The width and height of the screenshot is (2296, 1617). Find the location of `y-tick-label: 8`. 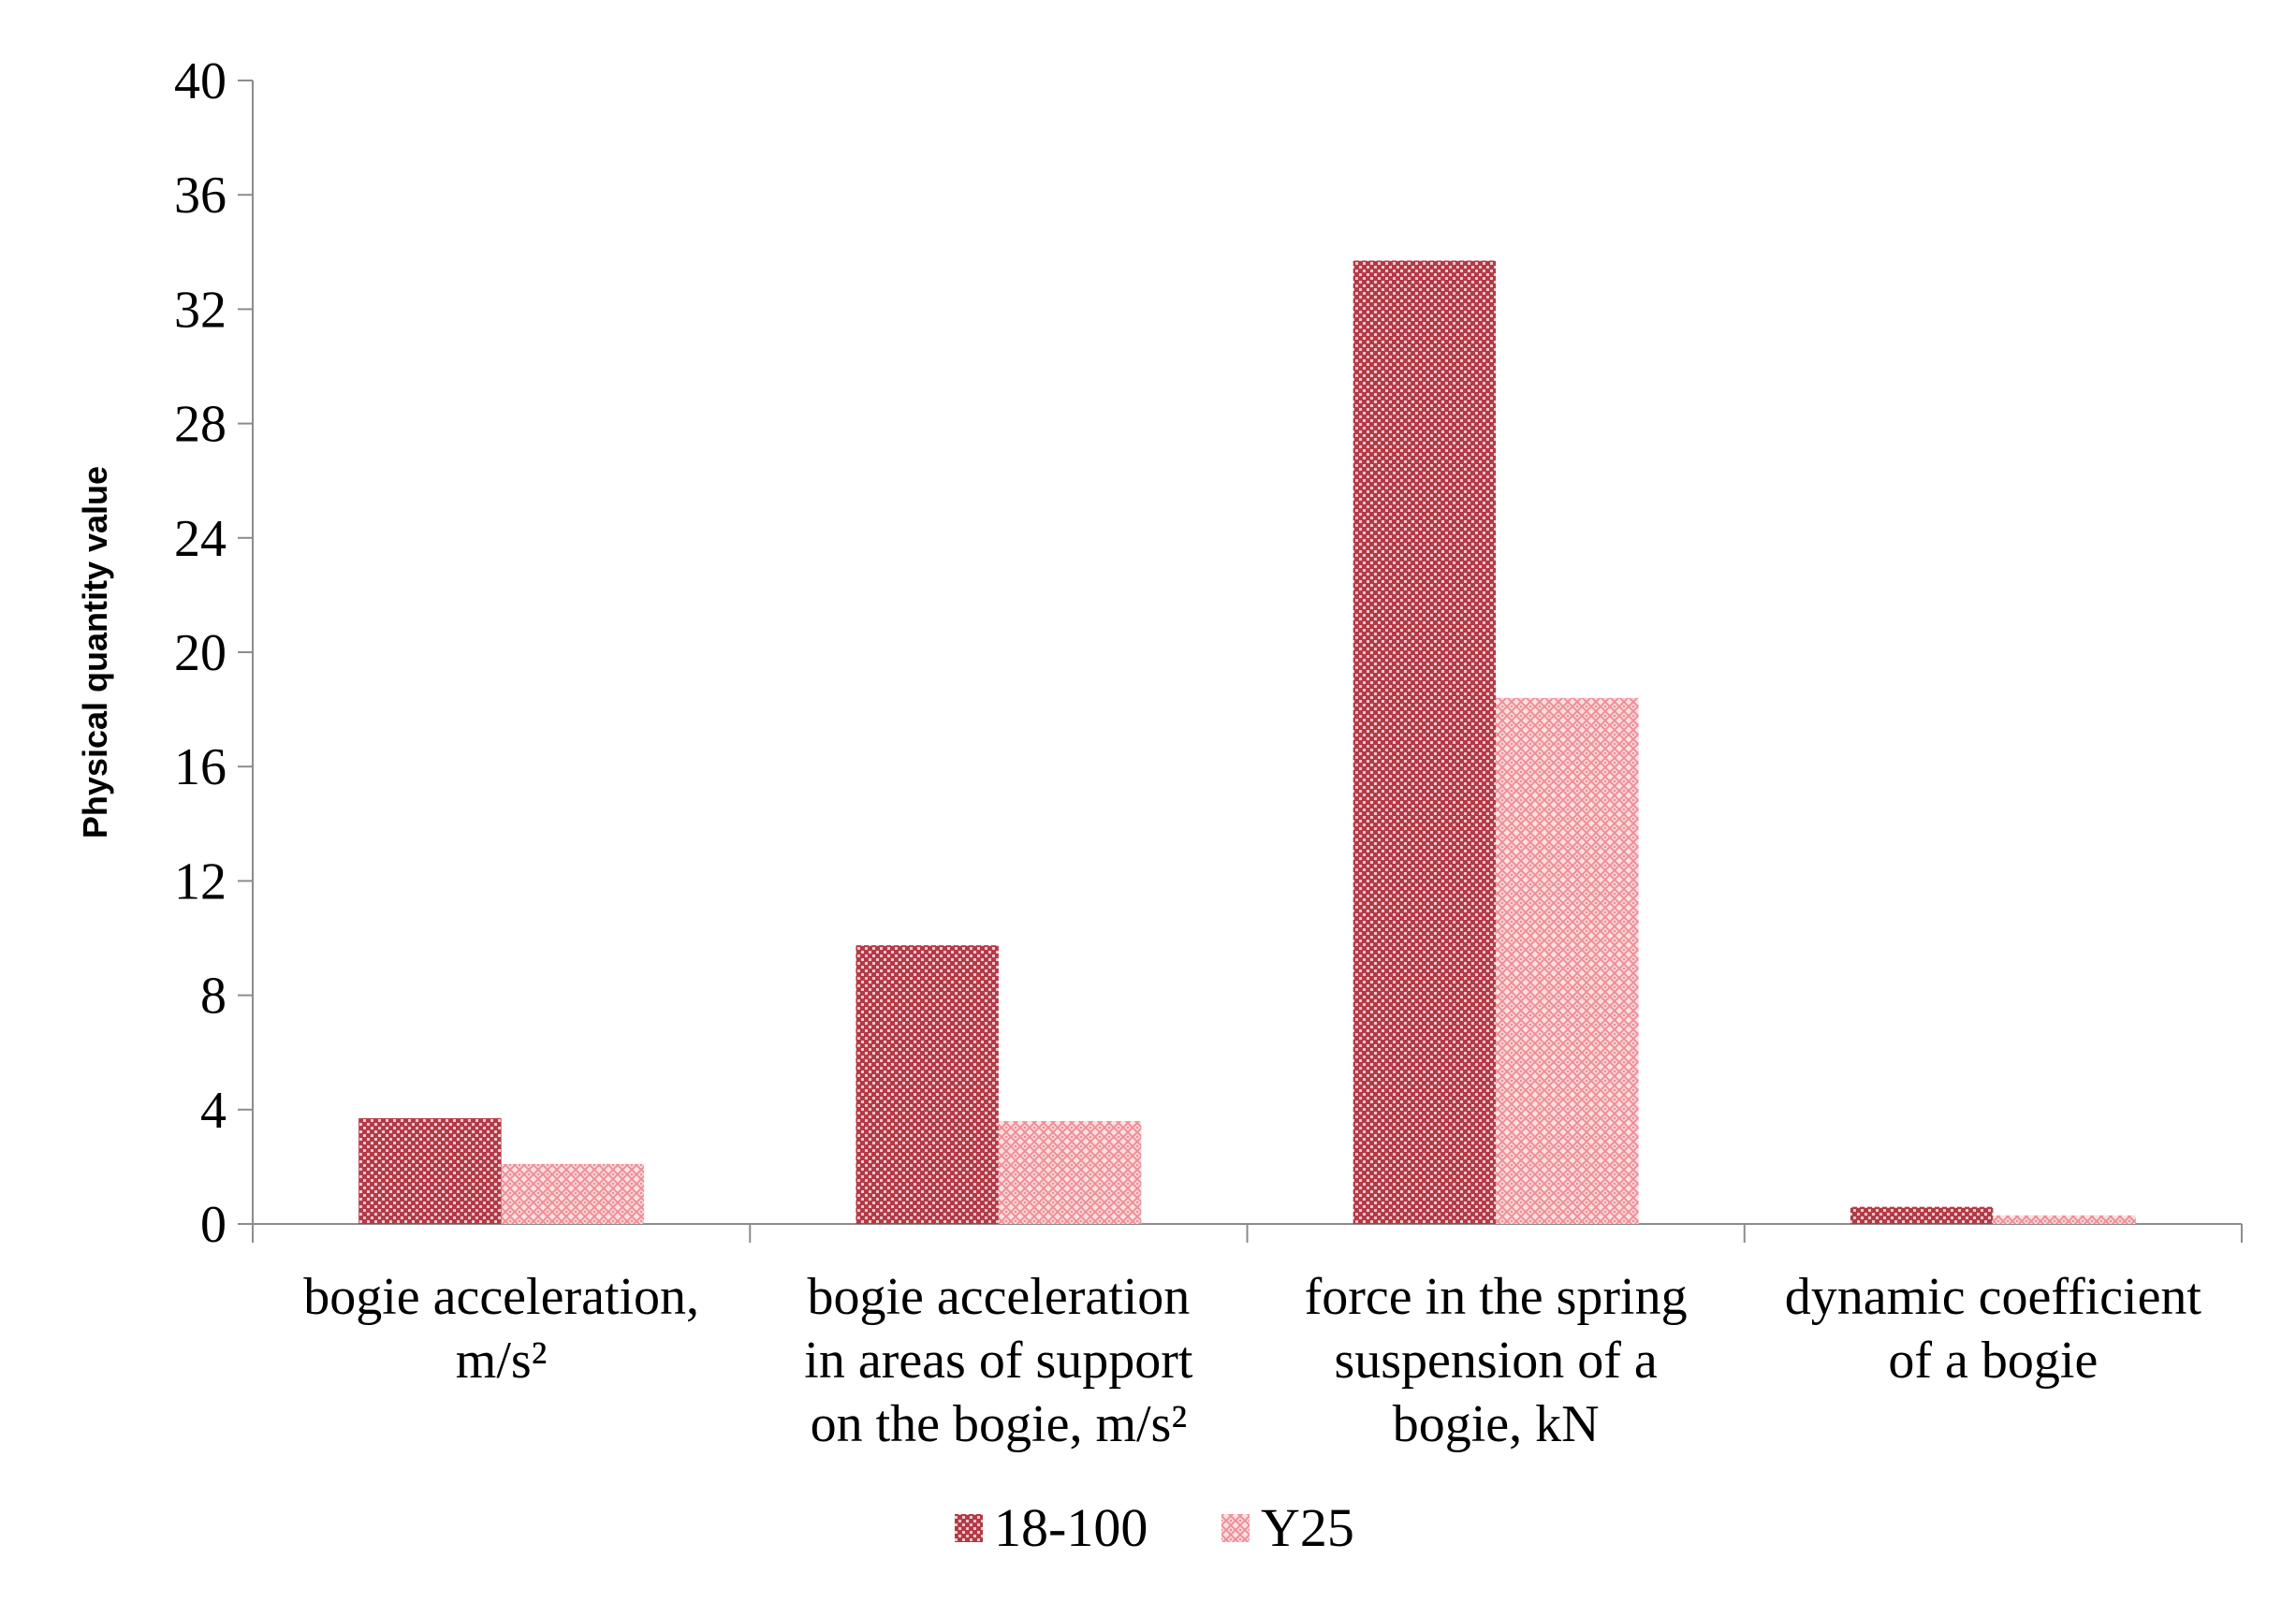

y-tick-label: 8 is located at coordinates (214, 997).